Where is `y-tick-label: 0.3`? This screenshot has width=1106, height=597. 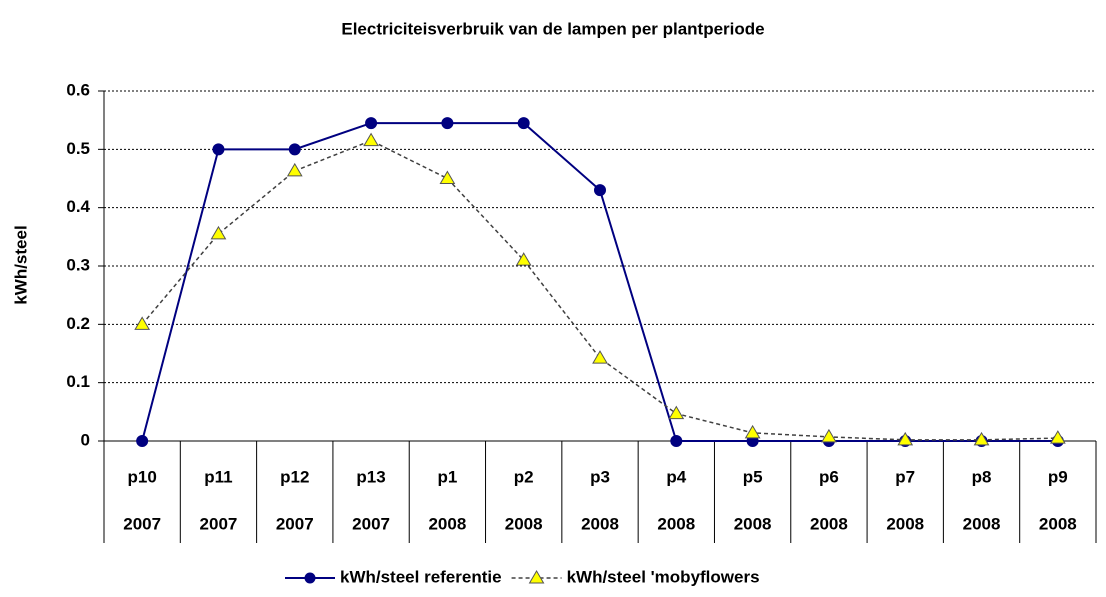
y-tick-label: 0.3 is located at coordinates (78, 264).